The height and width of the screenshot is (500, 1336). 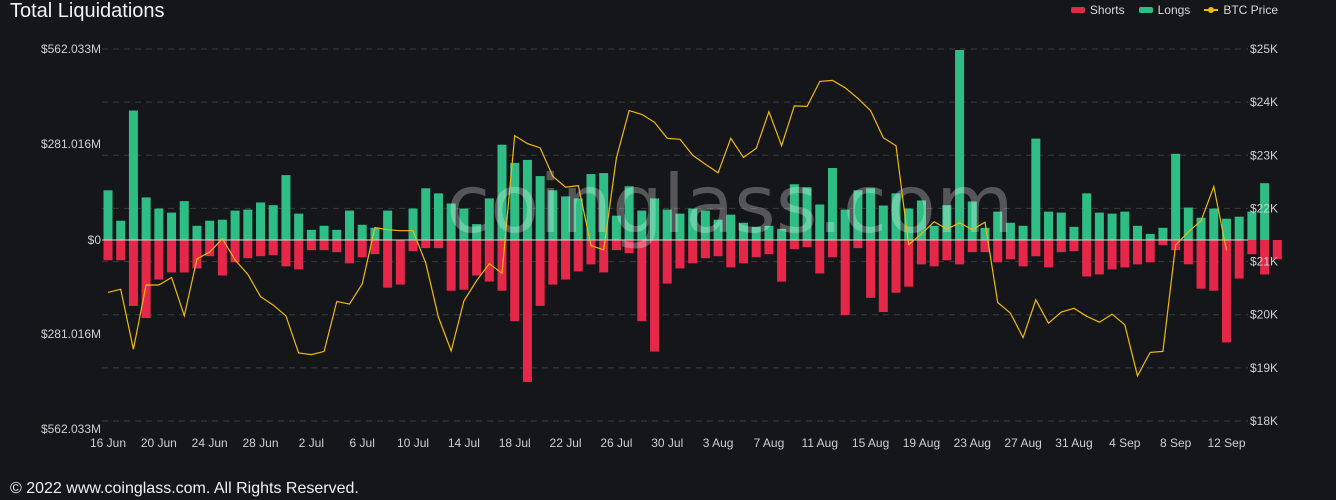 What do you see at coordinates (1264, 315) in the screenshot?
I see `y-right-tick-label: $20K` at bounding box center [1264, 315].